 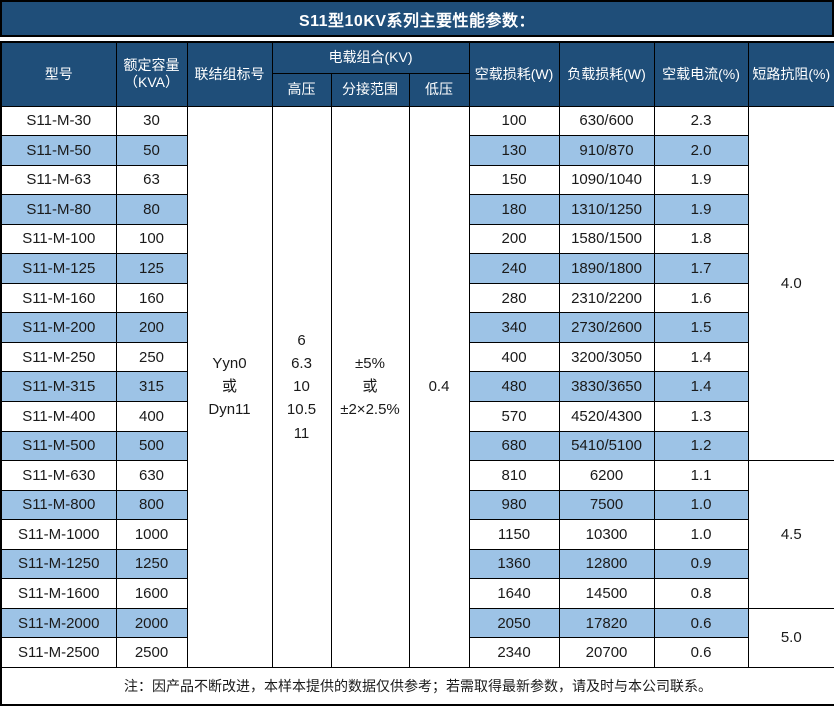 What do you see at coordinates (417, 593) in the screenshot?
I see `table-row: S11-M-1600 1600 1640 14500 0.8` at bounding box center [417, 593].